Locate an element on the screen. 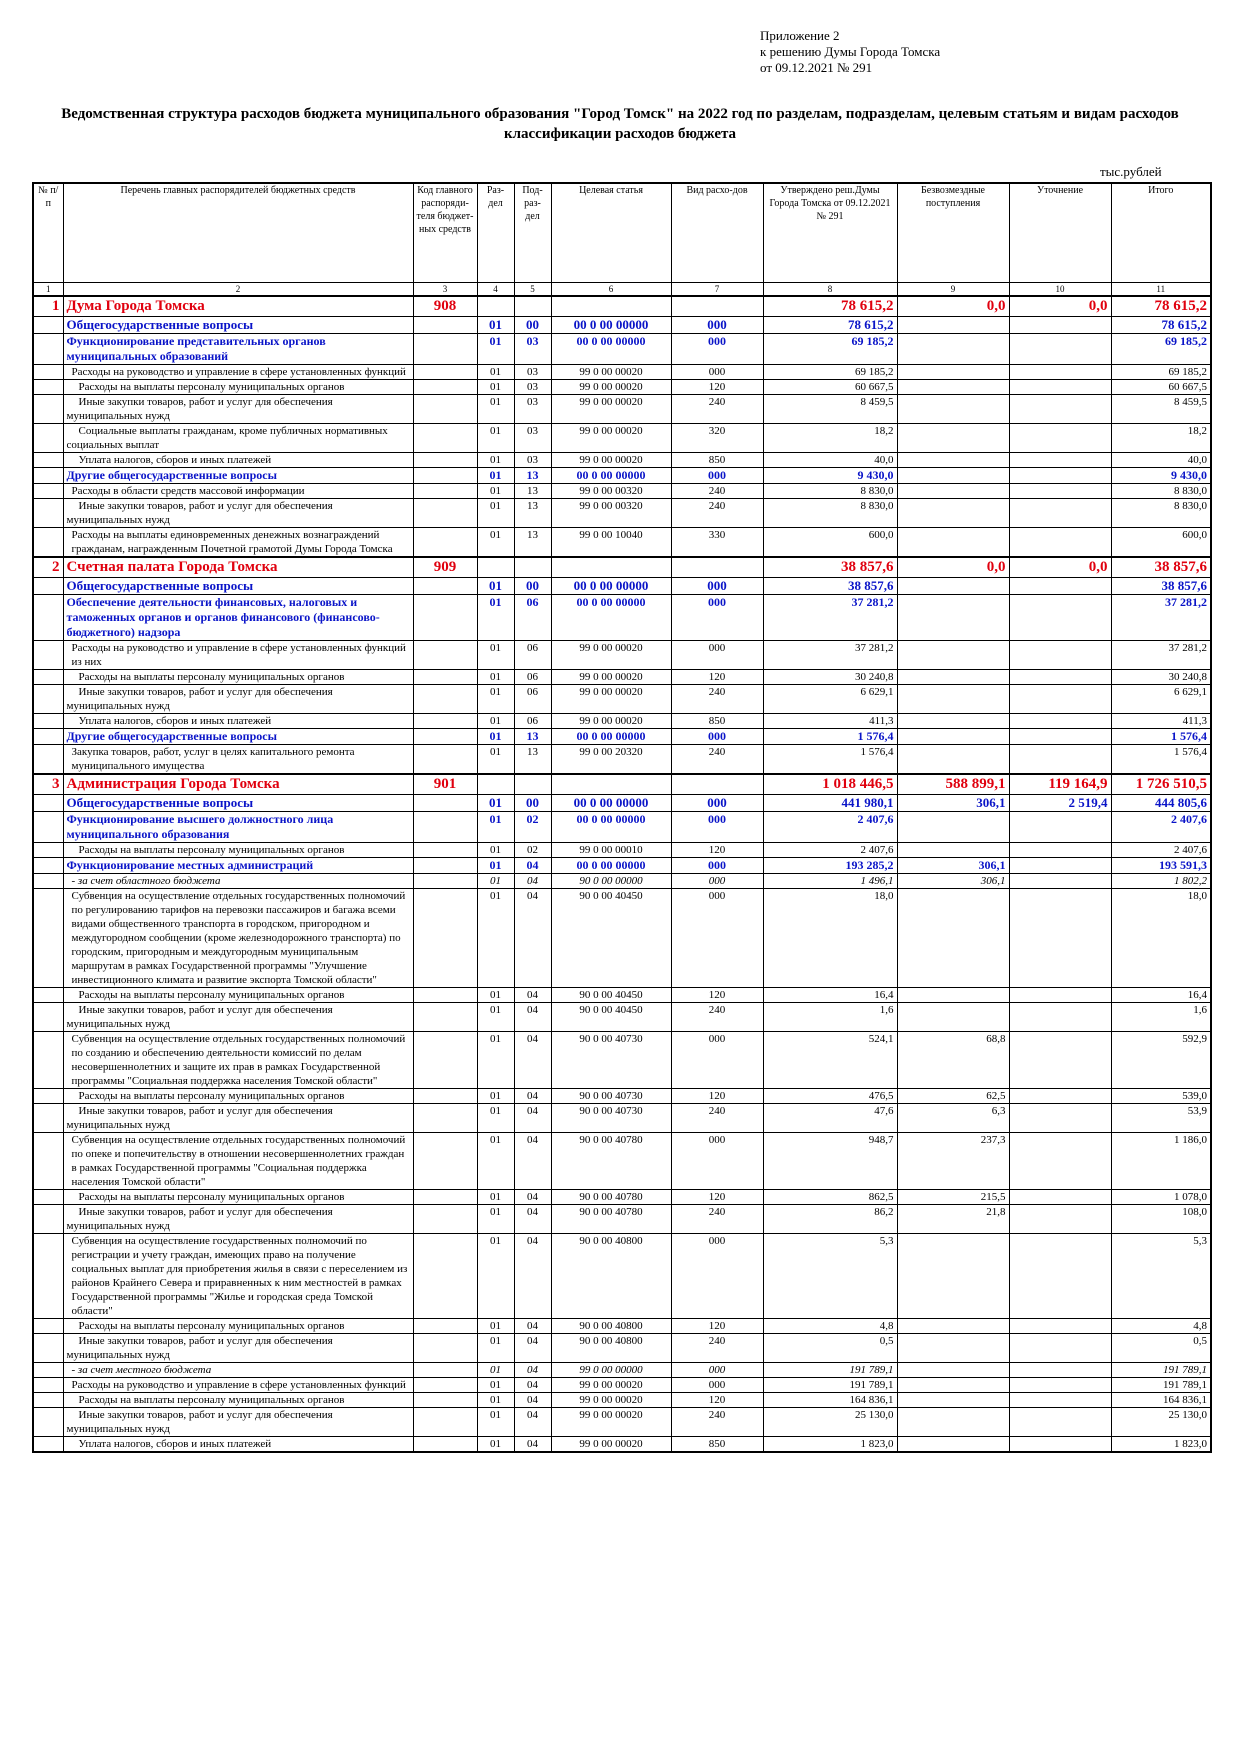 The height and width of the screenshot is (1754, 1240). row-target-article: 99 0 00 10040 is located at coordinates (611, 542).